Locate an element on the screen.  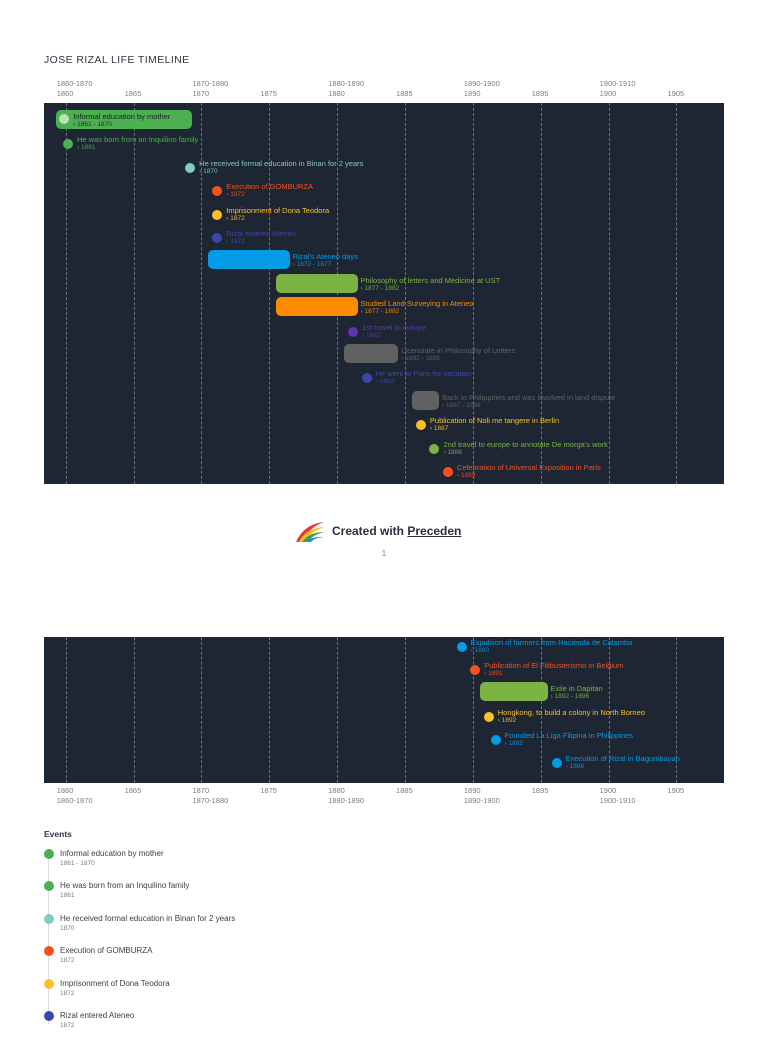
timeline-event-date: › 1887 - 1888 is located at coordinates (461, 405).